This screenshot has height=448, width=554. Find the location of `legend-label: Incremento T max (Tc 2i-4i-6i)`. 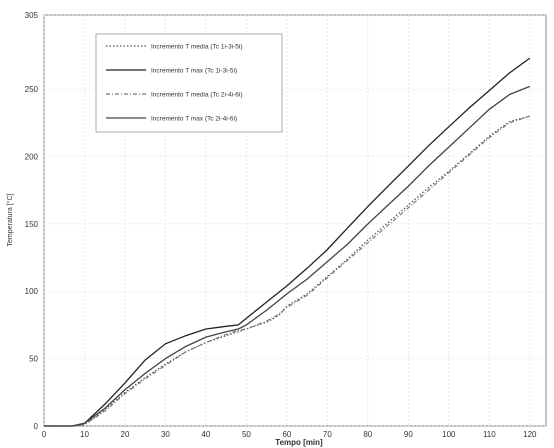

legend-label: Incremento T max (Tc 2i-4i-6i) is located at coordinates (194, 119).